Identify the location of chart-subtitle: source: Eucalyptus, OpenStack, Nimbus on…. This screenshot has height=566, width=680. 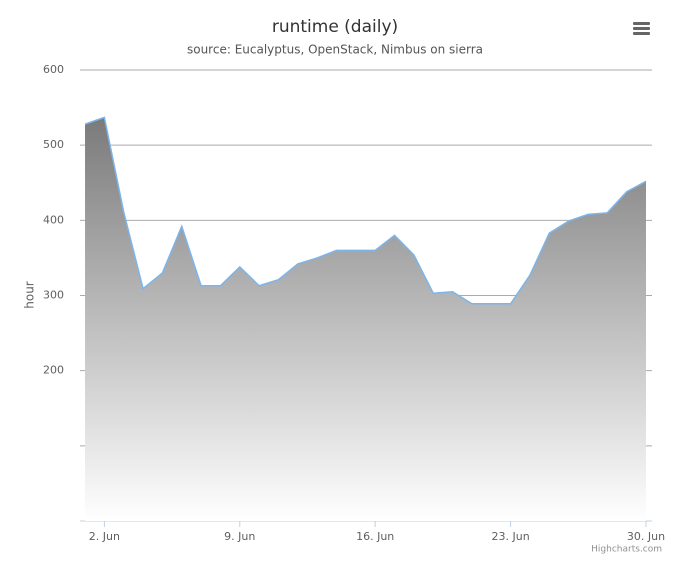
(335, 50).